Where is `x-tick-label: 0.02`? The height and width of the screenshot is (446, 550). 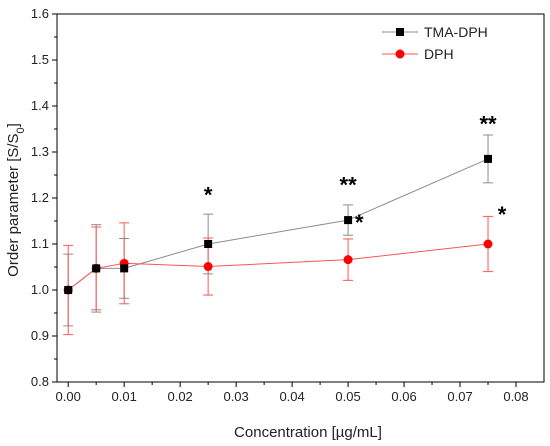 x-tick-label: 0.02 is located at coordinates (179, 396).